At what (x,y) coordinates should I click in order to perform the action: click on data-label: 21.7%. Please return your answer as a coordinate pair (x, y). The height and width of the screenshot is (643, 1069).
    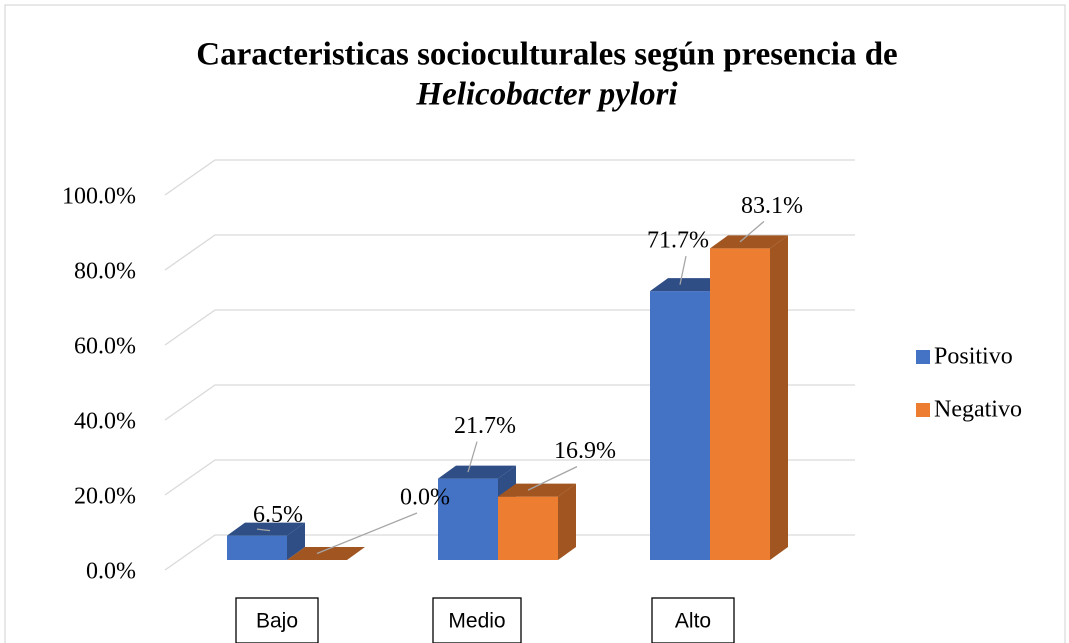
    Looking at the image, I should click on (485, 426).